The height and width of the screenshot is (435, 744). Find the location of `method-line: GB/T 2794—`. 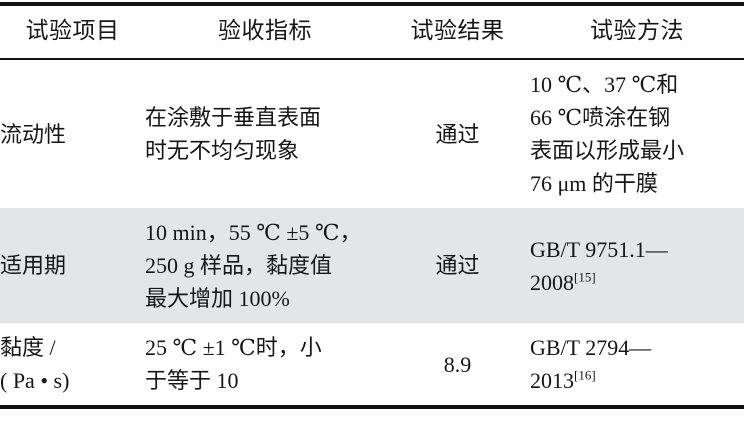

method-line: GB/T 2794— is located at coordinates (591, 347).